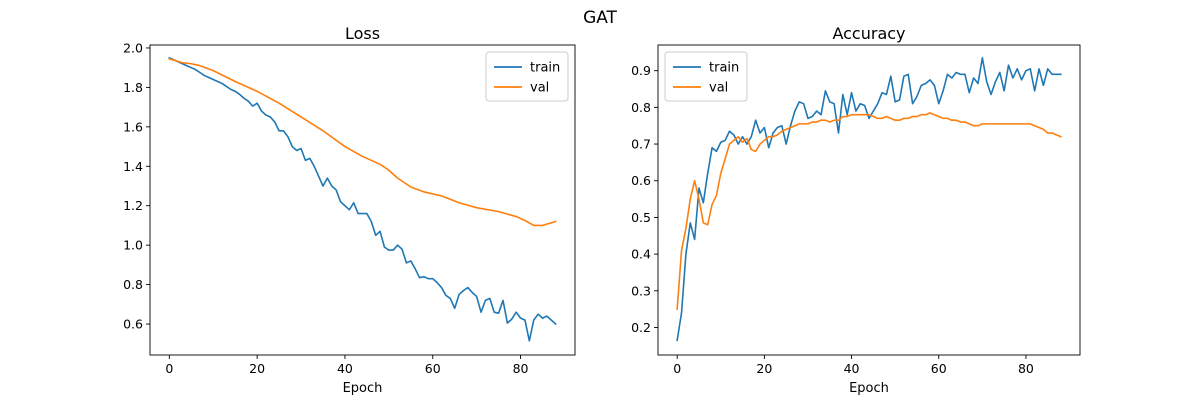  Describe the element at coordinates (641, 107) in the screenshot. I see `accuracy-ytick-label: 0.8` at that location.